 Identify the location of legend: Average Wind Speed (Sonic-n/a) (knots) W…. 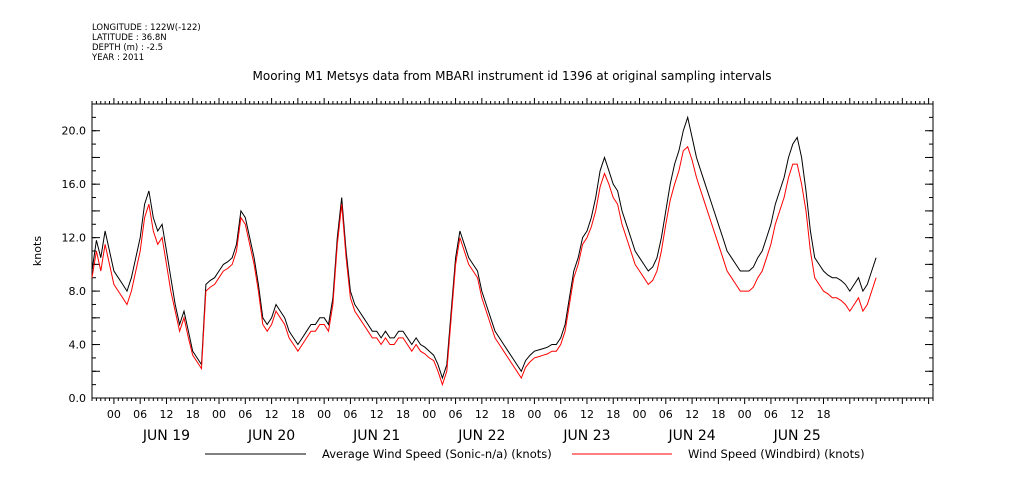
(535, 454).